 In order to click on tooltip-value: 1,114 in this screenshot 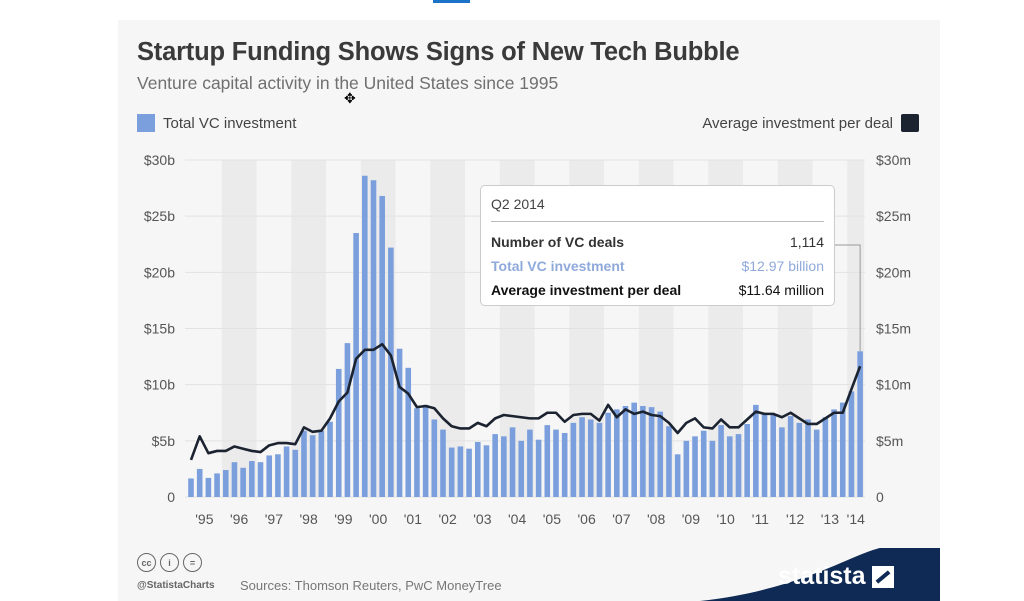, I will do `click(807, 242)`.